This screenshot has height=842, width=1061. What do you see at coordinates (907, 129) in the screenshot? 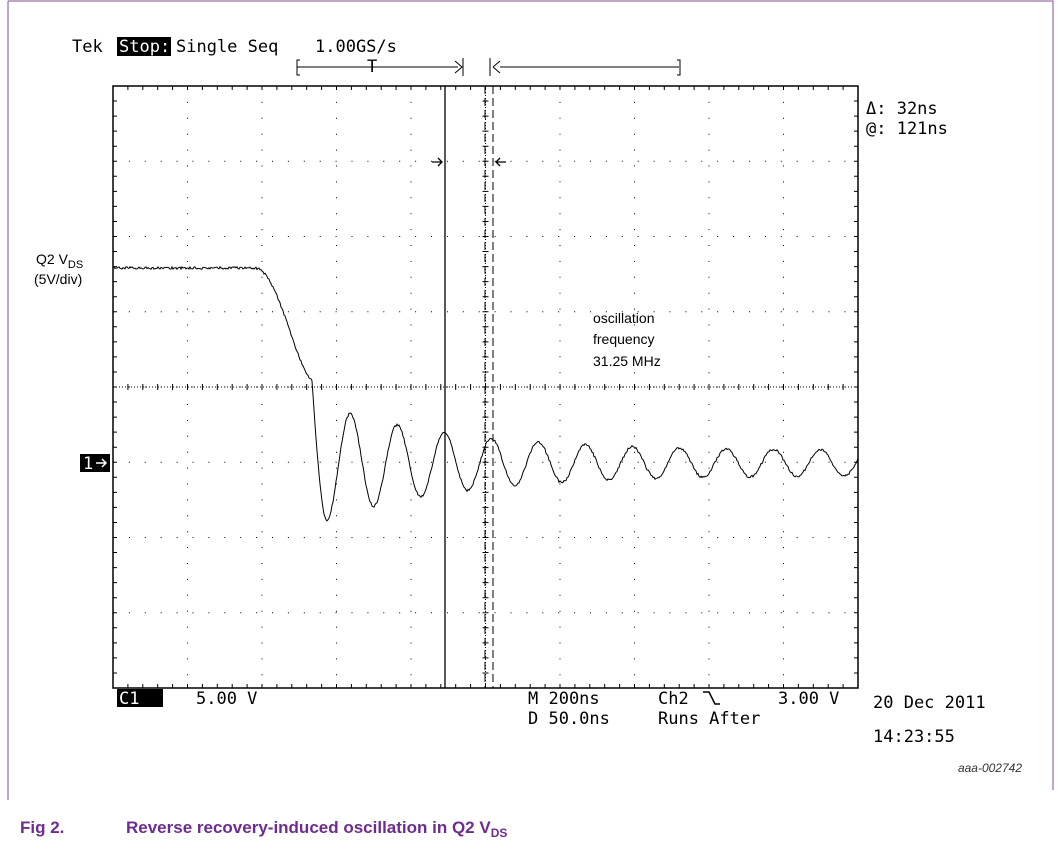
I see `cursor-at: @: 121ns` at bounding box center [907, 129].